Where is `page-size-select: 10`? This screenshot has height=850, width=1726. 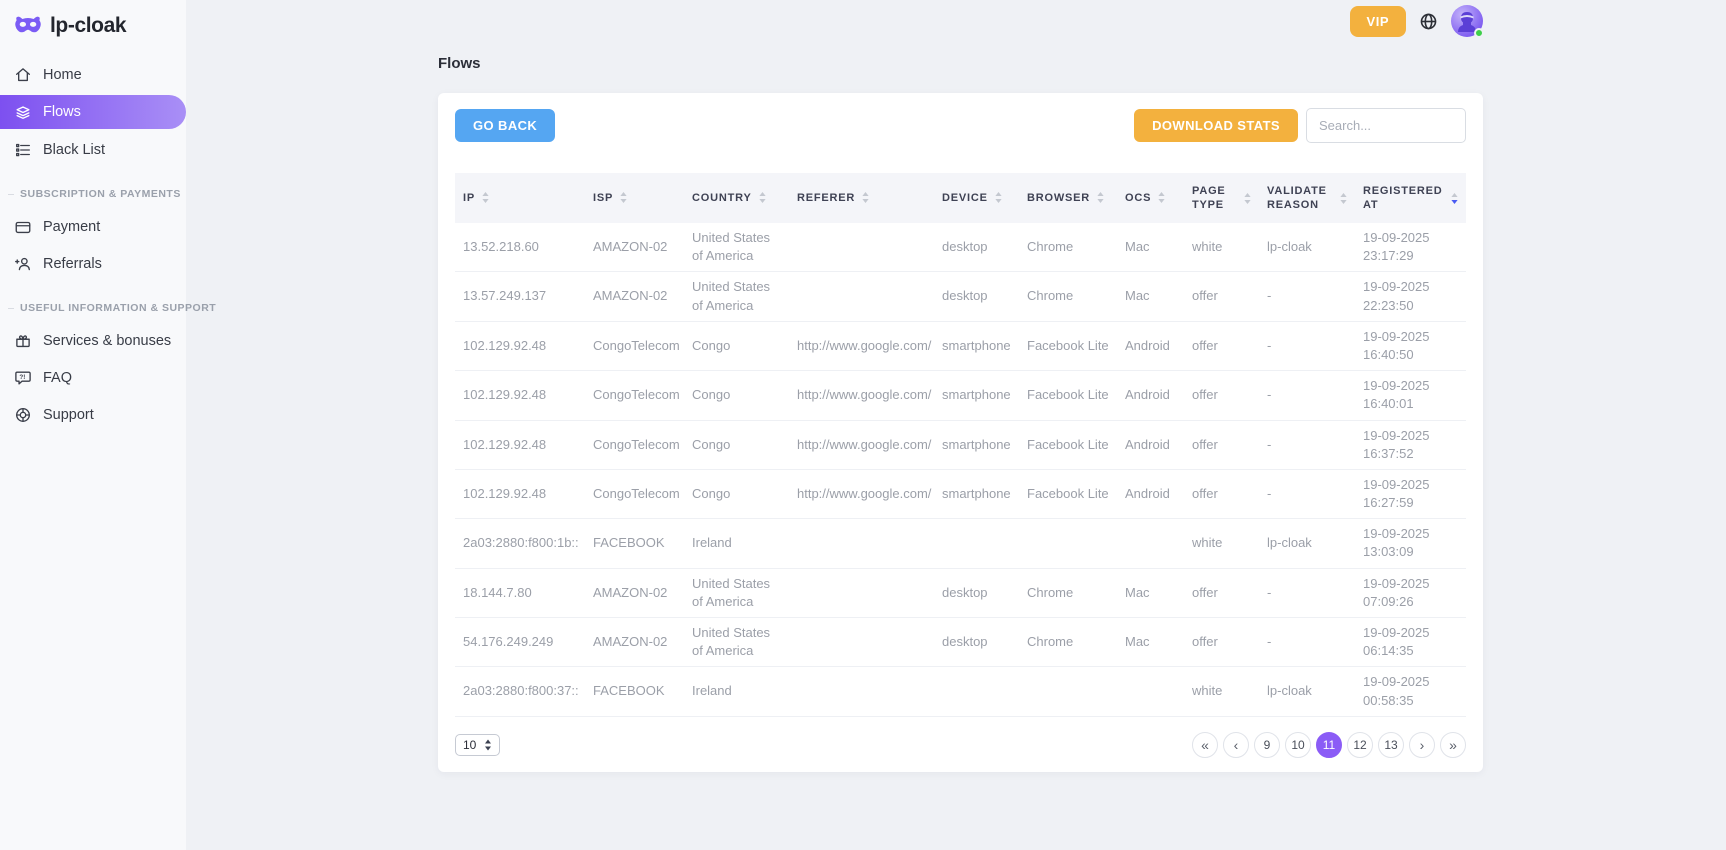 page-size-select: 10 is located at coordinates (478, 744).